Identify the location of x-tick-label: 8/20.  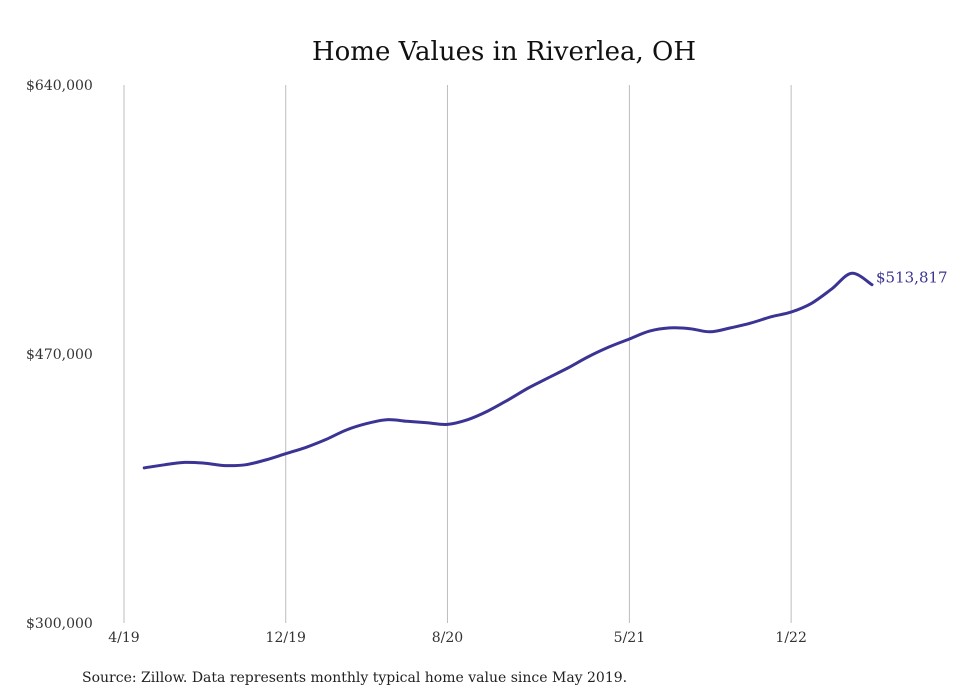
(447, 638).